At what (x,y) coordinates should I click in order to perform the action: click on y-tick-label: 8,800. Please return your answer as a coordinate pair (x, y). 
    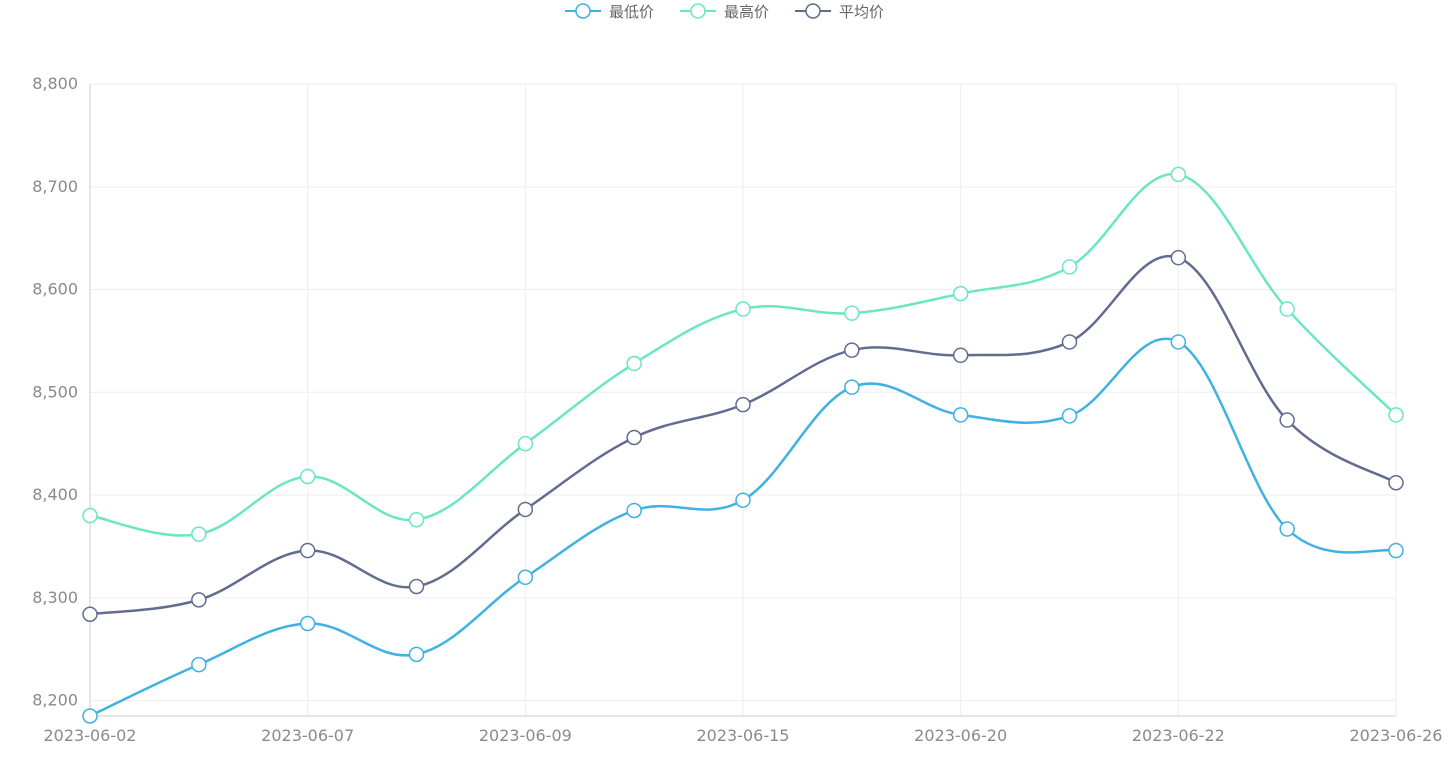
    Looking at the image, I should click on (55, 83).